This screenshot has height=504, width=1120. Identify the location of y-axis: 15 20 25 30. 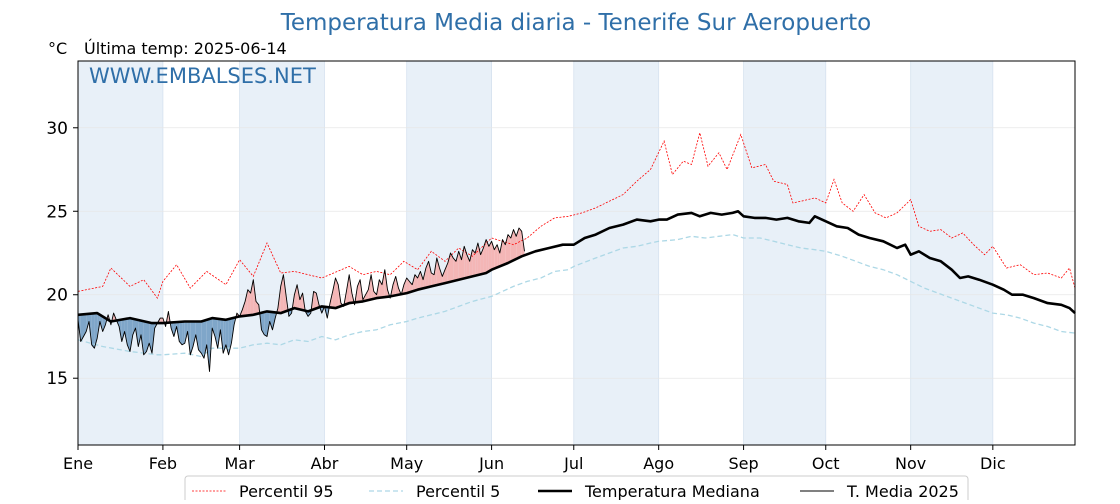
(62, 254).